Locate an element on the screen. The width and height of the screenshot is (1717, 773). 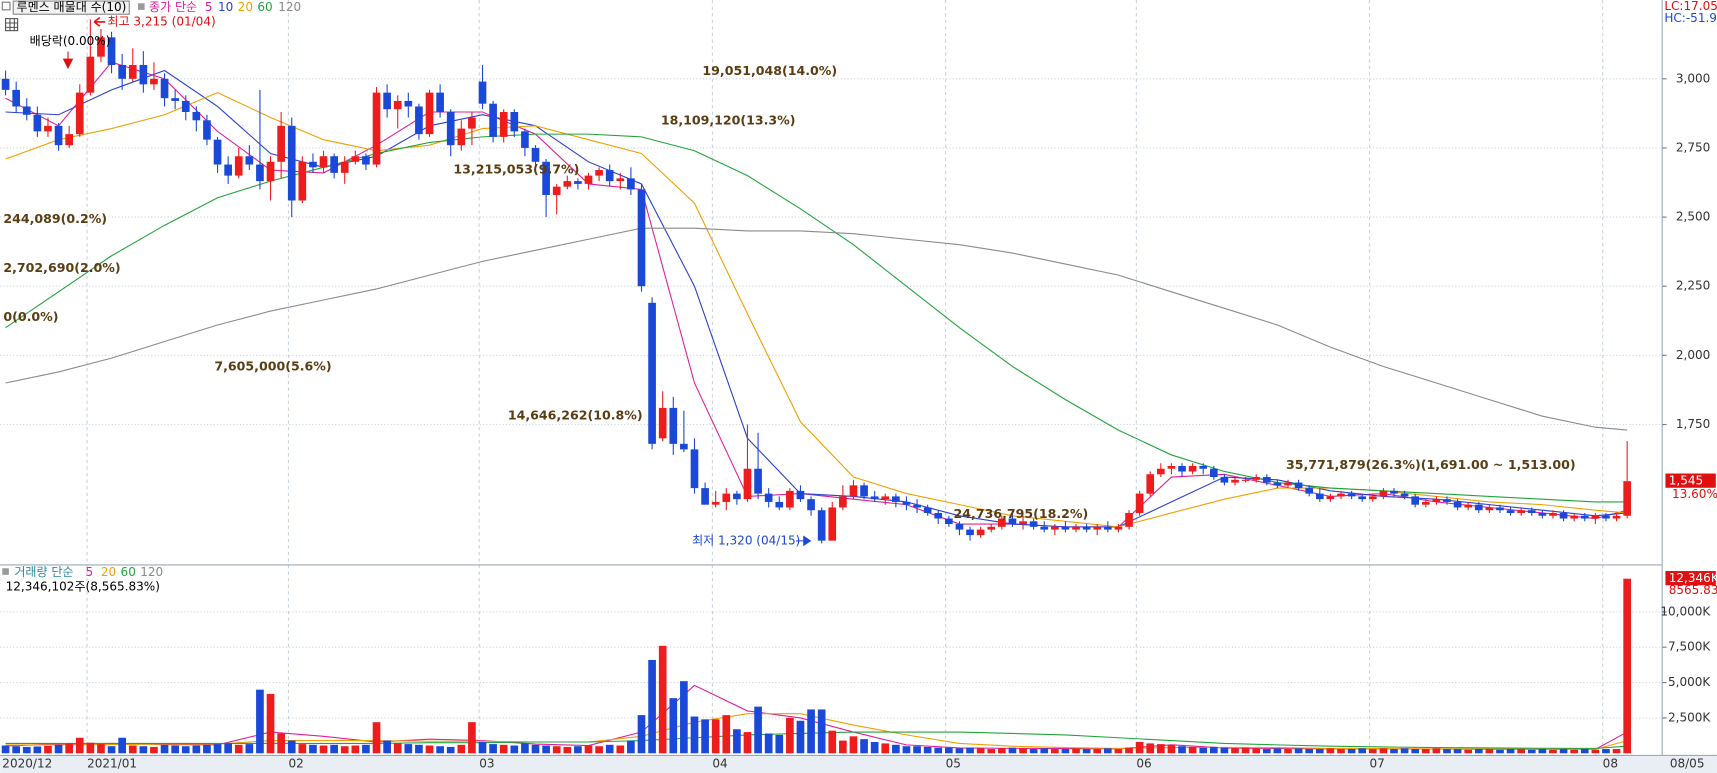
low-arrow is located at coordinates (804, 541).